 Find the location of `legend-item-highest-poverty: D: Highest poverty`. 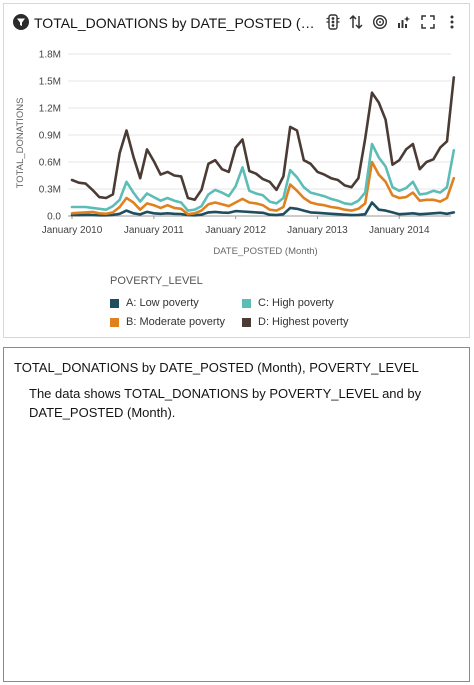

legend-item-highest-poverty: D: Highest poverty is located at coordinates (295, 322).